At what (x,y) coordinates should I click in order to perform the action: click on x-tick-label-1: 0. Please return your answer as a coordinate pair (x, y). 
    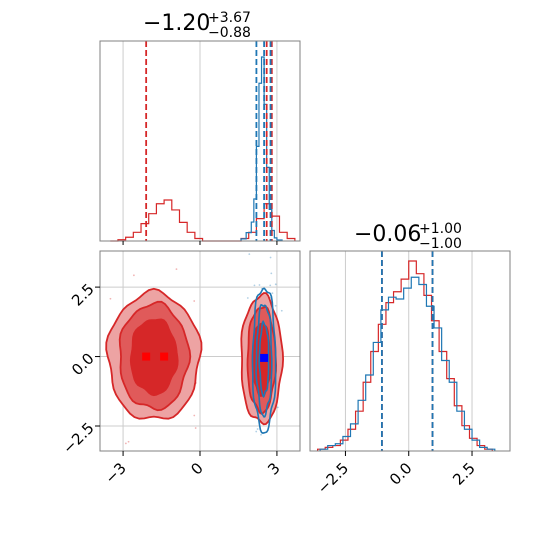
    Looking at the image, I should click on (196, 468).